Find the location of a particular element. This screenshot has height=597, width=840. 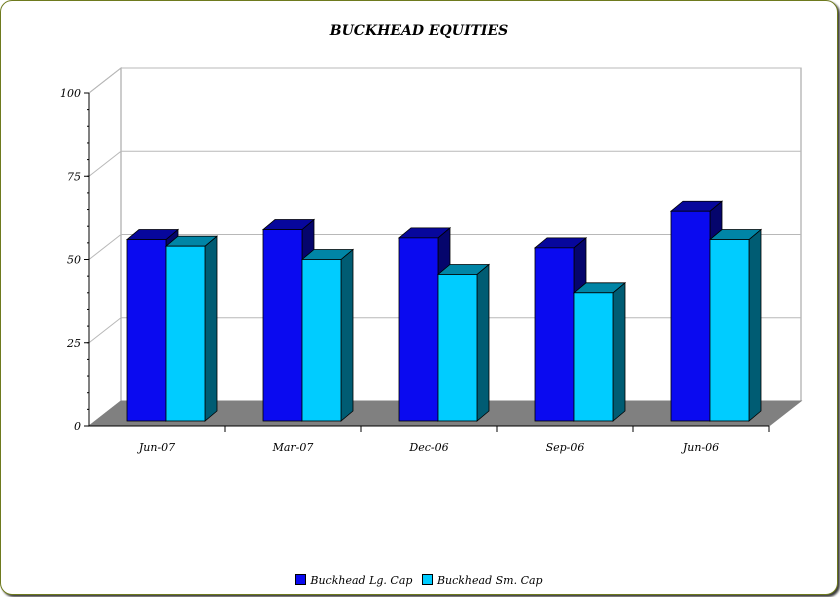

y-tick-label: 100 is located at coordinates (70, 93).